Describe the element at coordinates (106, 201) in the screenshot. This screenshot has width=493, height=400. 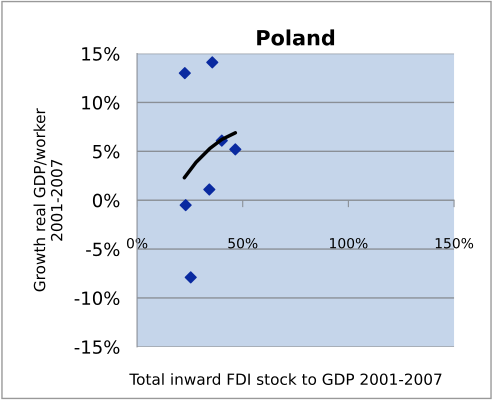
I see `y-tick-label: 0%` at that location.